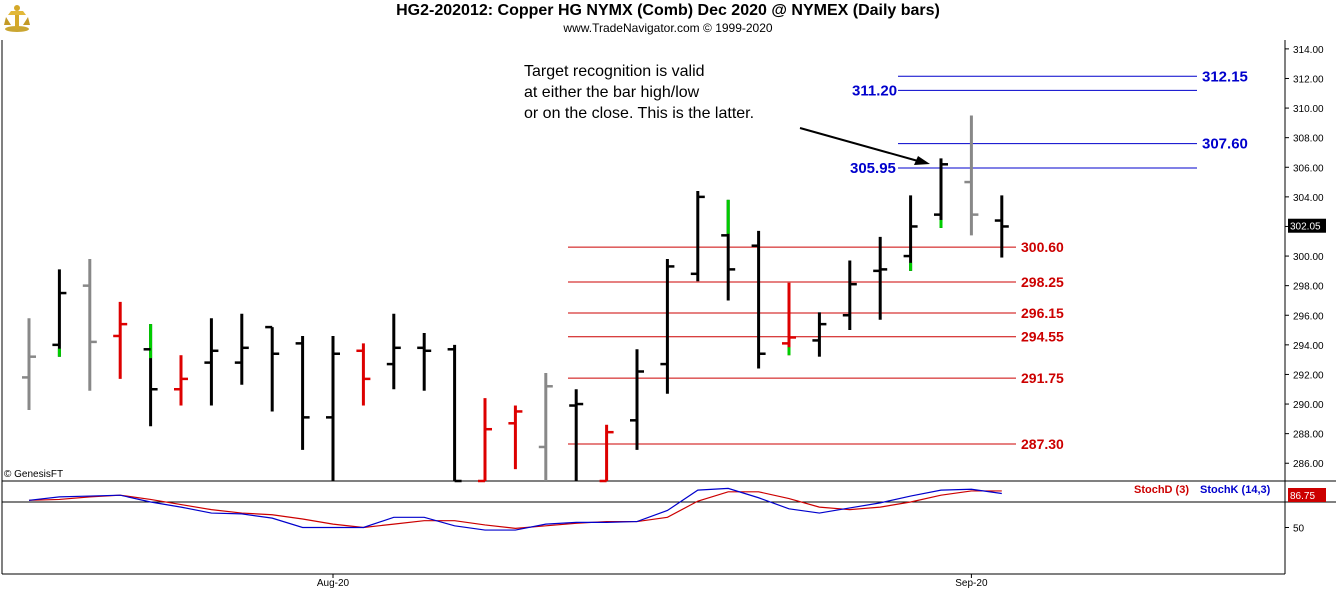 Image resolution: width=1336 pixels, height=591 pixels. Describe the element at coordinates (873, 168) in the screenshot. I see `target-label: 305.95` at that location.